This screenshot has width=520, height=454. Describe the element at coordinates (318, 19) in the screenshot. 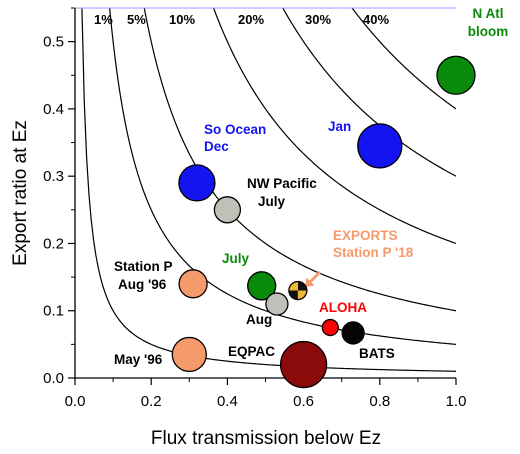

I see `isoline-label-30: 30%` at that location.